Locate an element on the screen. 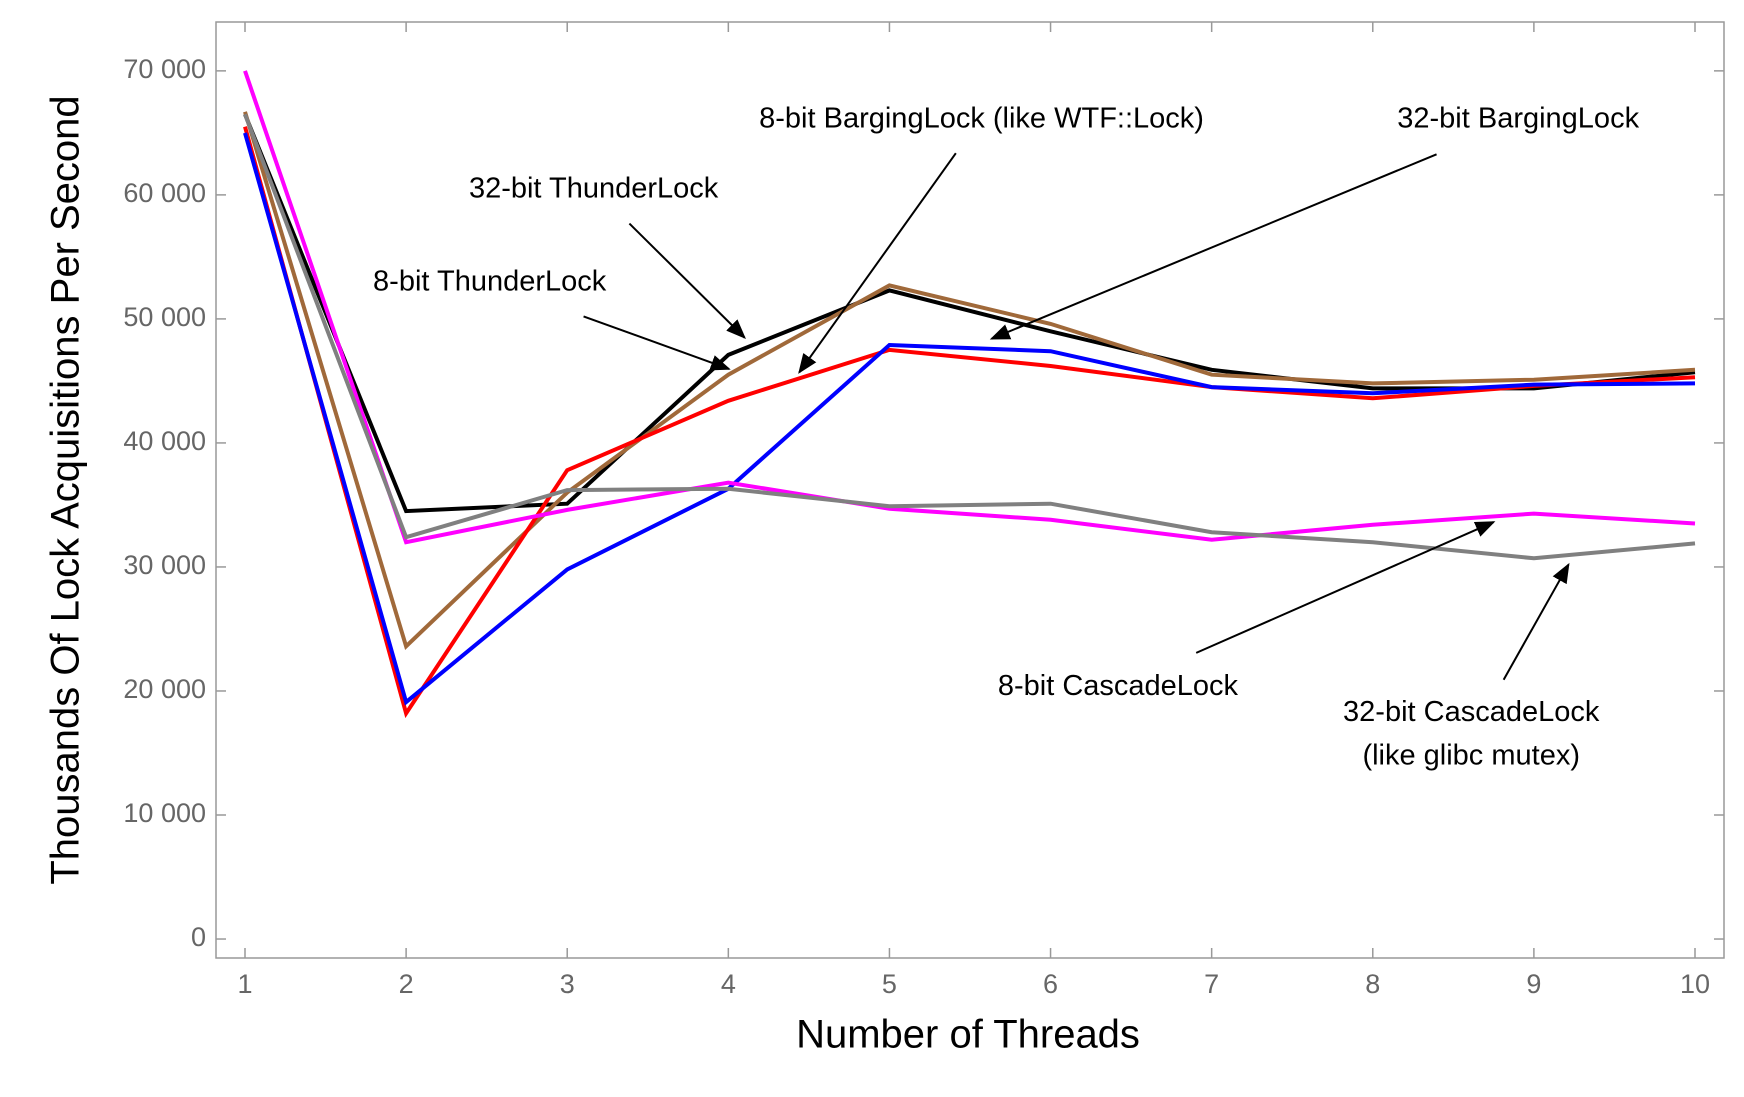  y-tick-label: 0 is located at coordinates (198, 937).